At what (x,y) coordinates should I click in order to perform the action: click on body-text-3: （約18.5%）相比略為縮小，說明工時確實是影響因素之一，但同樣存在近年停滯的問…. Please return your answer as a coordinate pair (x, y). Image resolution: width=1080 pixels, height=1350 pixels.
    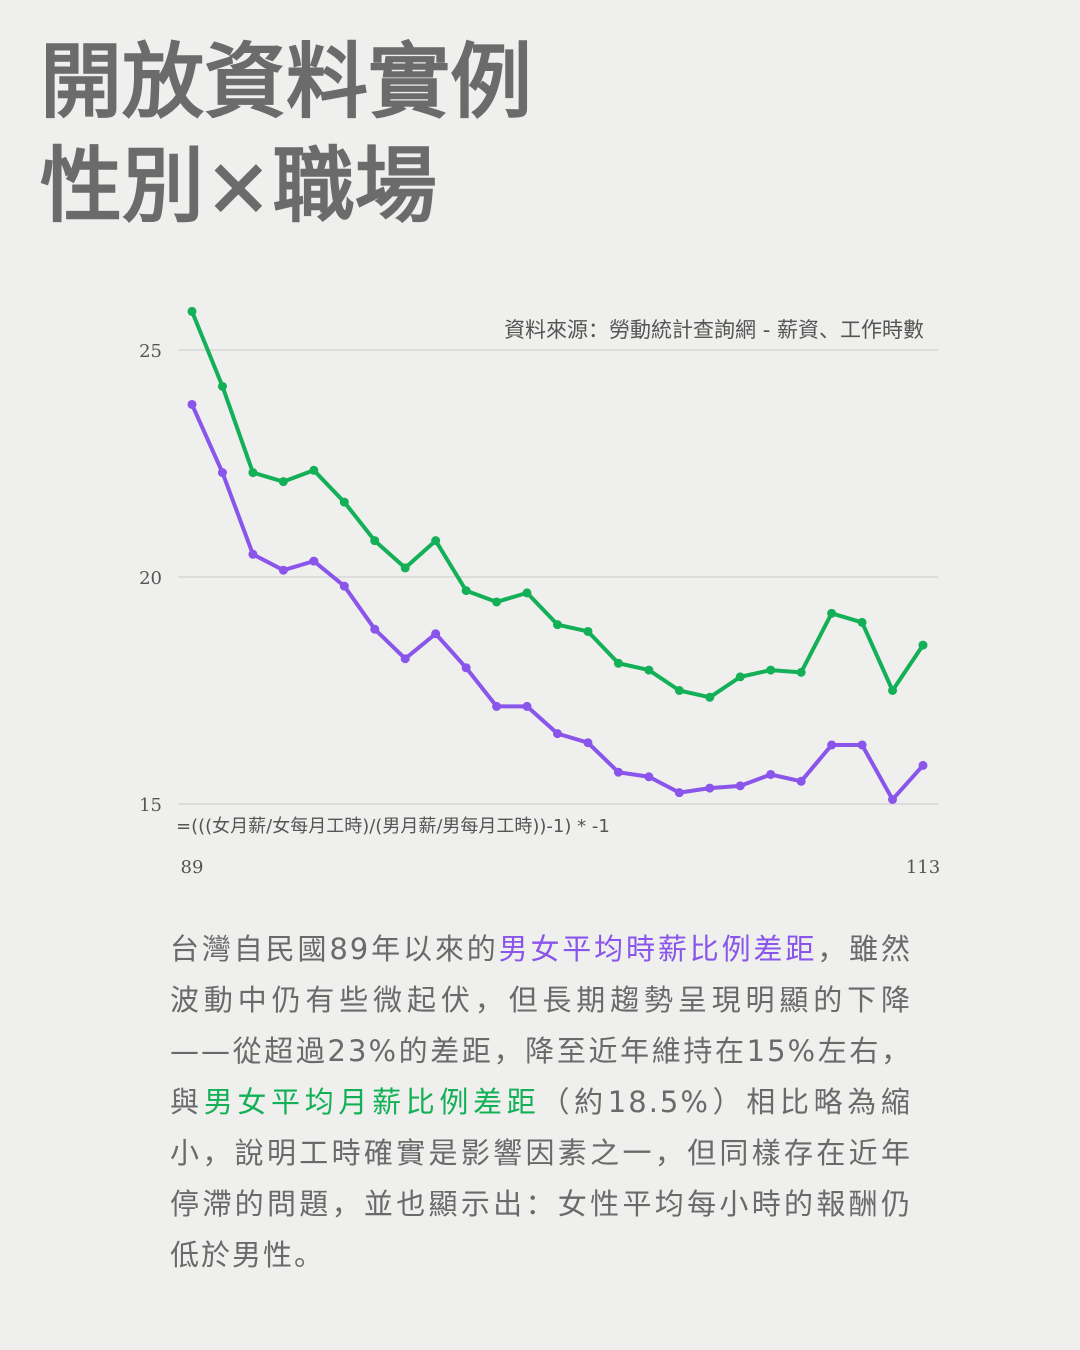
    Looking at the image, I should click on (541, 1178).